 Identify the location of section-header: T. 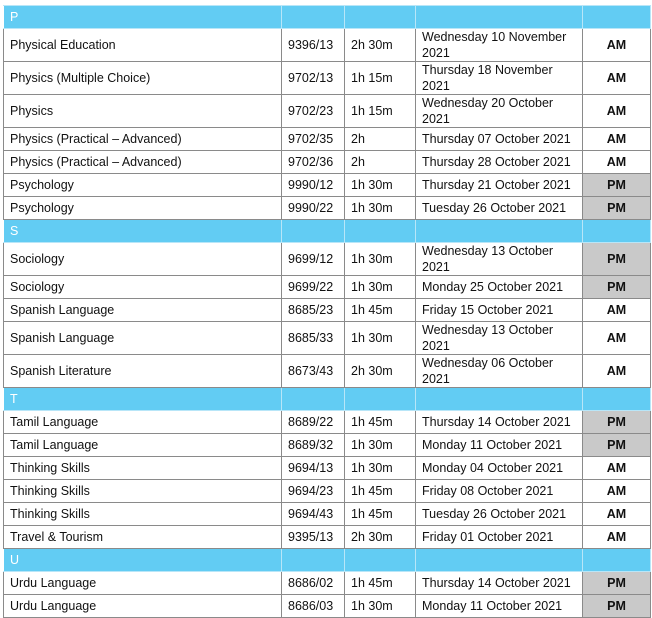
(327, 399).